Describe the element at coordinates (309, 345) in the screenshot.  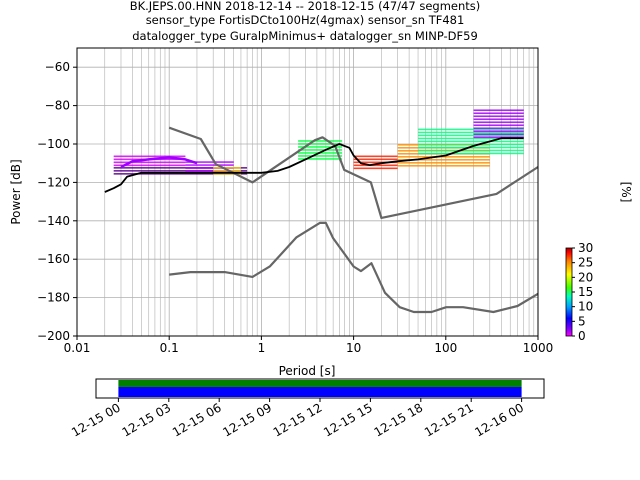
I see `x-axis-ticks: 0.01 0.1 1 10 100 1000` at that location.